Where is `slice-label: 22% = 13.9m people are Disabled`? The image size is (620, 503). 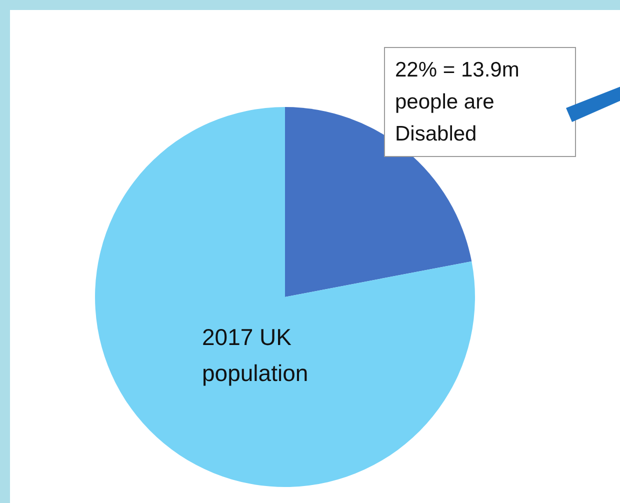 slice-label: 22% = 13.9m people are Disabled is located at coordinates (460, 102).